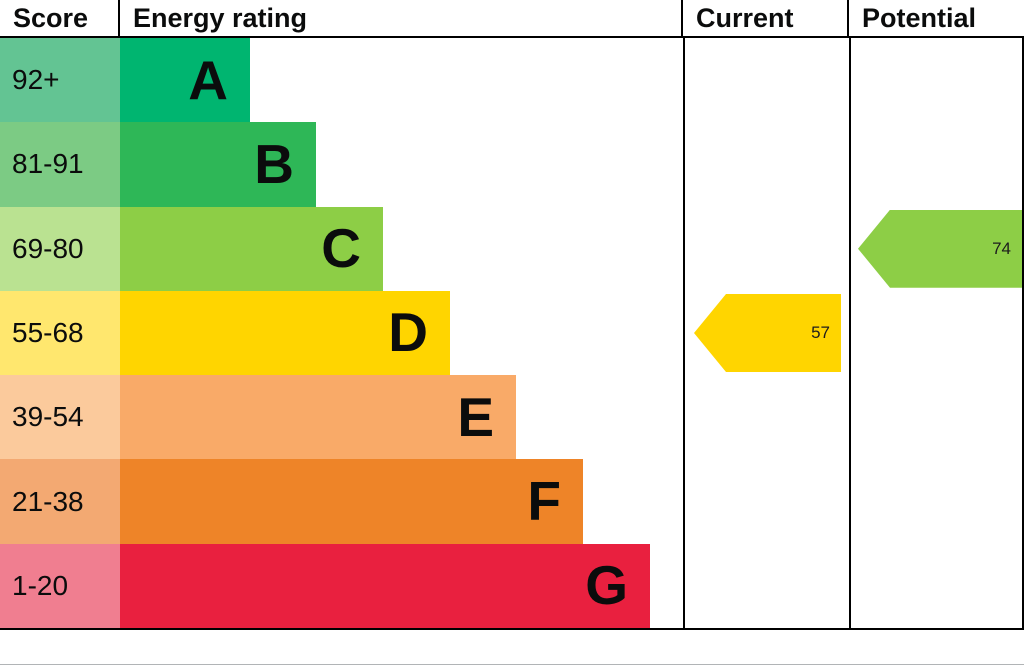 This screenshot has height=666, width=1024. I want to click on header-row: Score Energy rating Current Potential, so click(512, 19).